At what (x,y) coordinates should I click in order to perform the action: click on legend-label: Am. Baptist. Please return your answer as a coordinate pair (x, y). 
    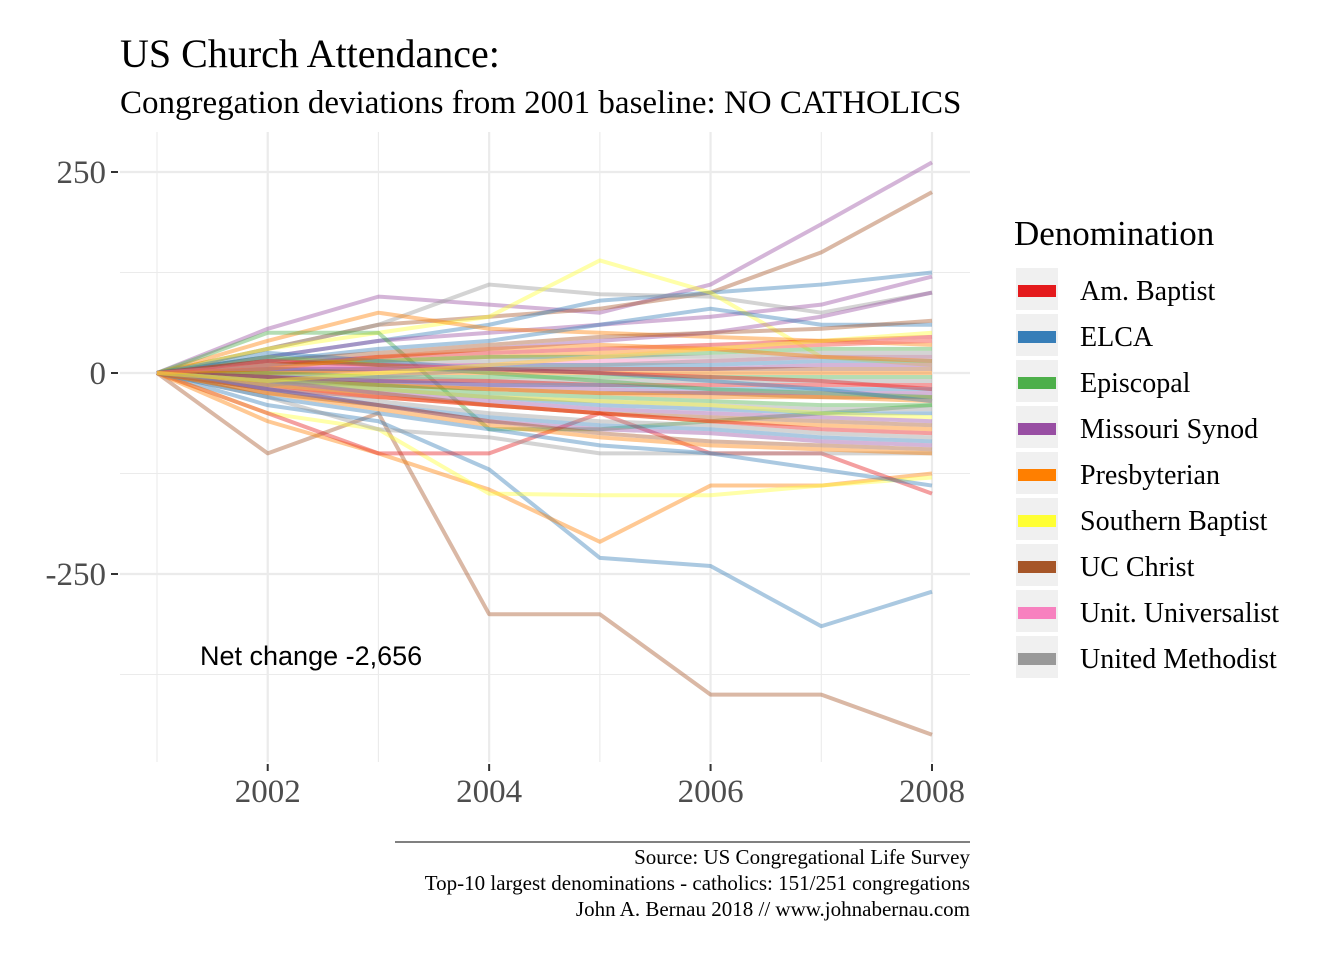
    Looking at the image, I should click on (1148, 291).